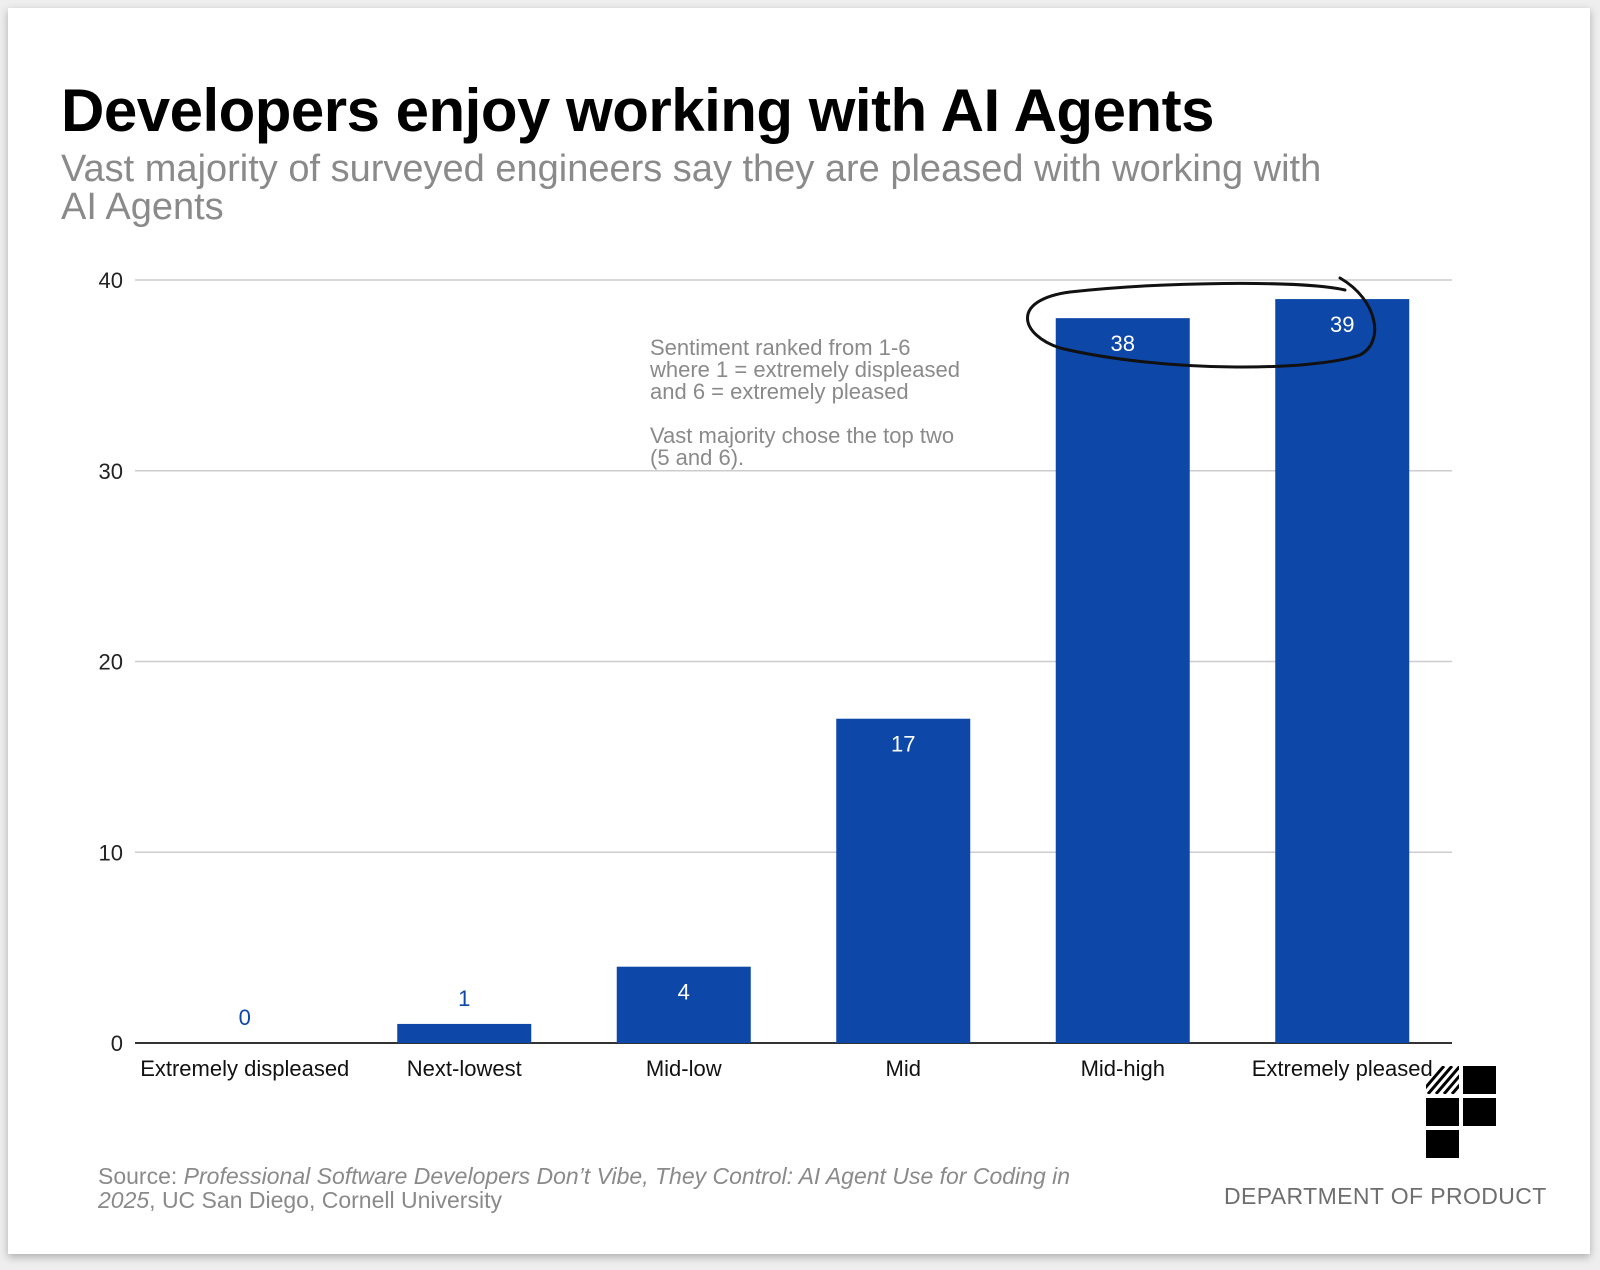 This screenshot has width=1600, height=1270. What do you see at coordinates (111, 662) in the screenshot?
I see `y-tick-label: 20` at bounding box center [111, 662].